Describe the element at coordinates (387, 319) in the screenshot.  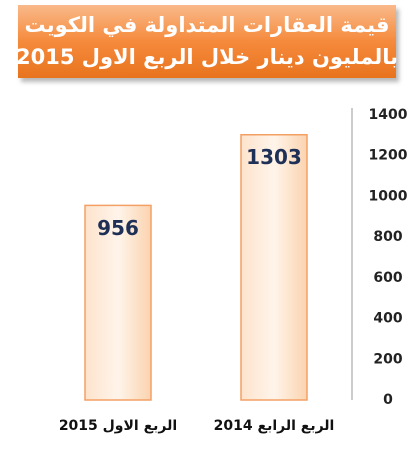
I see `y-tick-label: 400` at that location.